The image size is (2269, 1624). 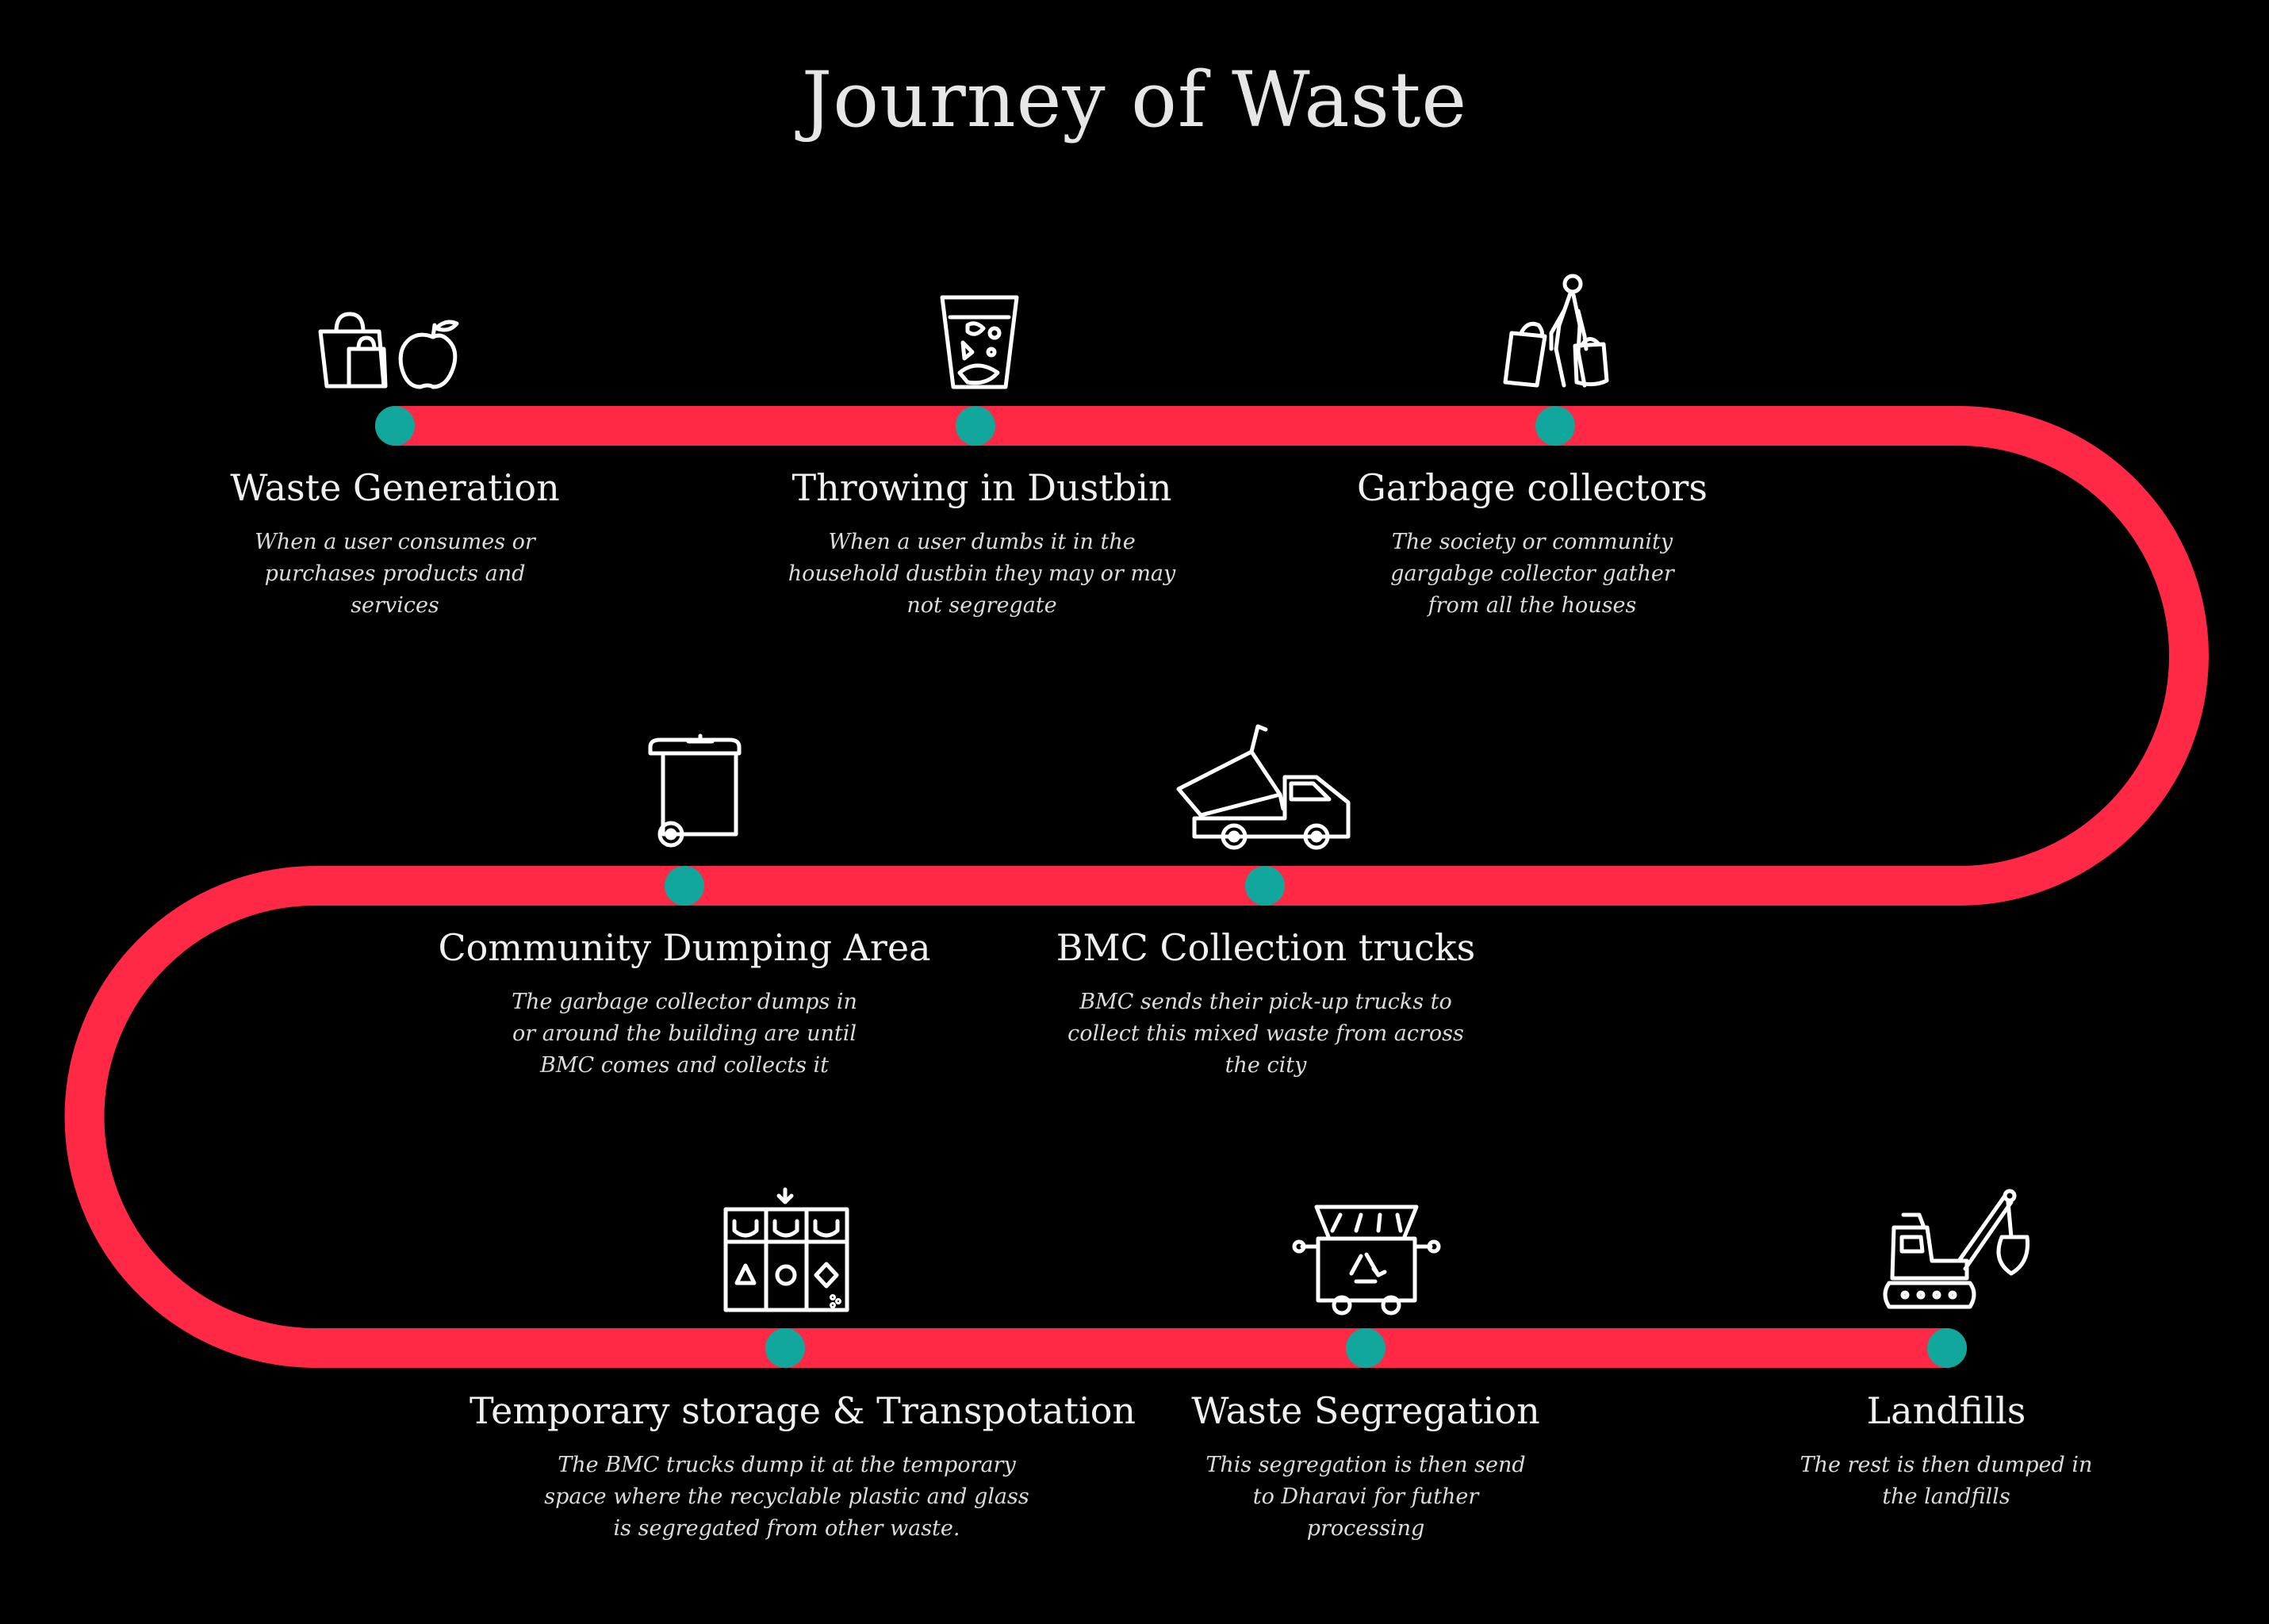 I want to click on step-description-line: the landfills, so click(x=1946, y=1496).